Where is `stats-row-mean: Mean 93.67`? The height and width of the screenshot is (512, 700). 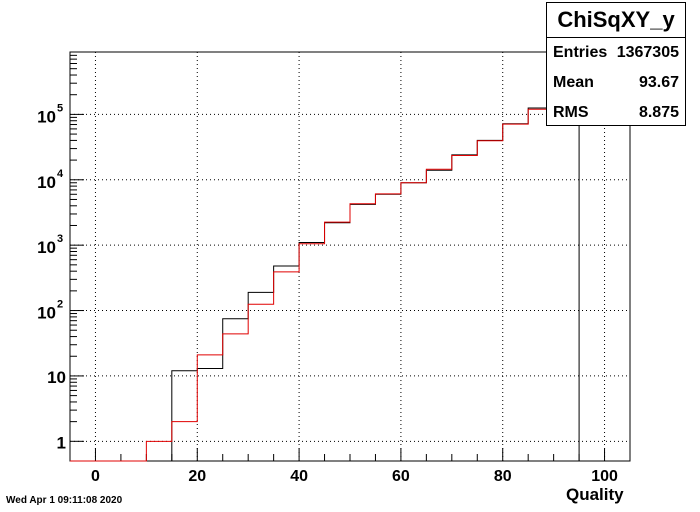 stats-row-mean: Mean 93.67 is located at coordinates (616, 83).